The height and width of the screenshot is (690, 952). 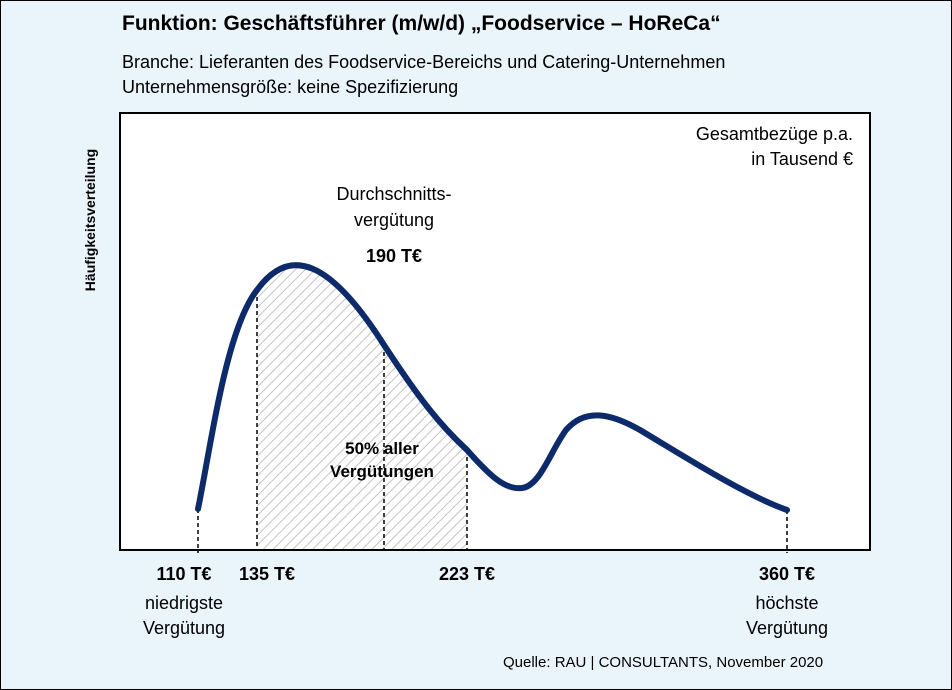 I want to click on max-caption-line-2: Vergütung, so click(x=787, y=628).